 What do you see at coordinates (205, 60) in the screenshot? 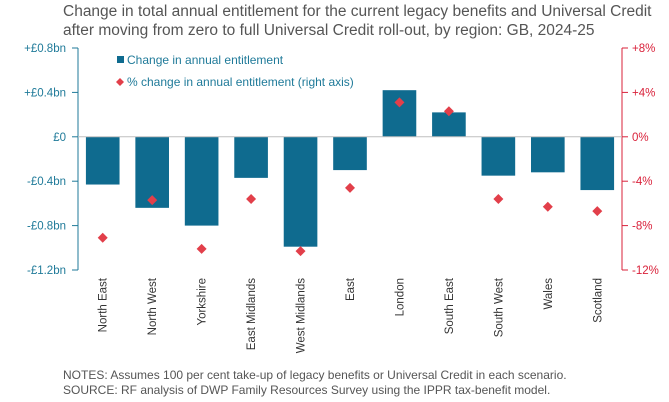
I see `legend-bar-label: Change in annual entitlement` at bounding box center [205, 60].